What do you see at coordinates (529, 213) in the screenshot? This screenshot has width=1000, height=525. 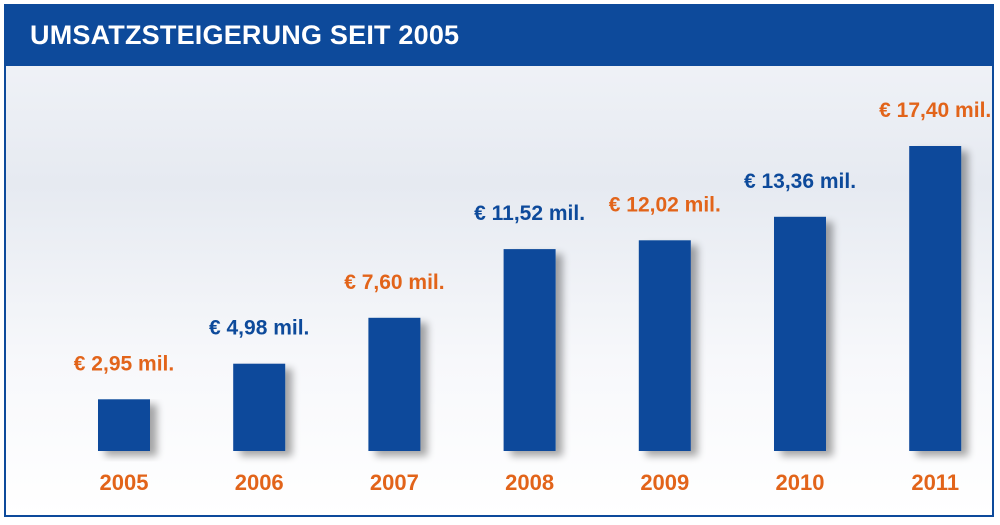 I see `value-label-2008: € 11,52 mil.` at bounding box center [529, 213].